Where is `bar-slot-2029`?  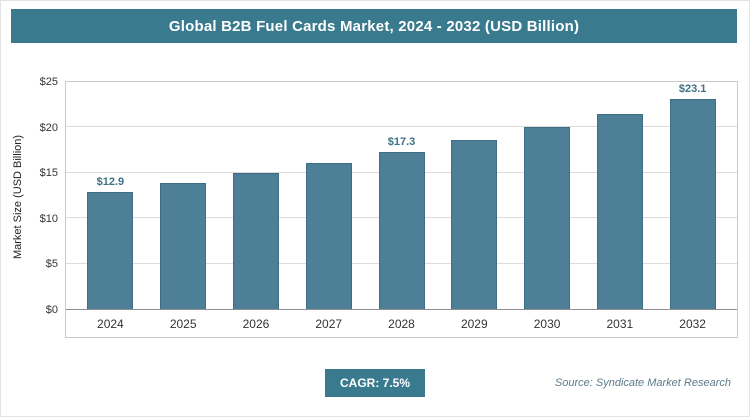
bar-slot-2029 is located at coordinates (474, 195).